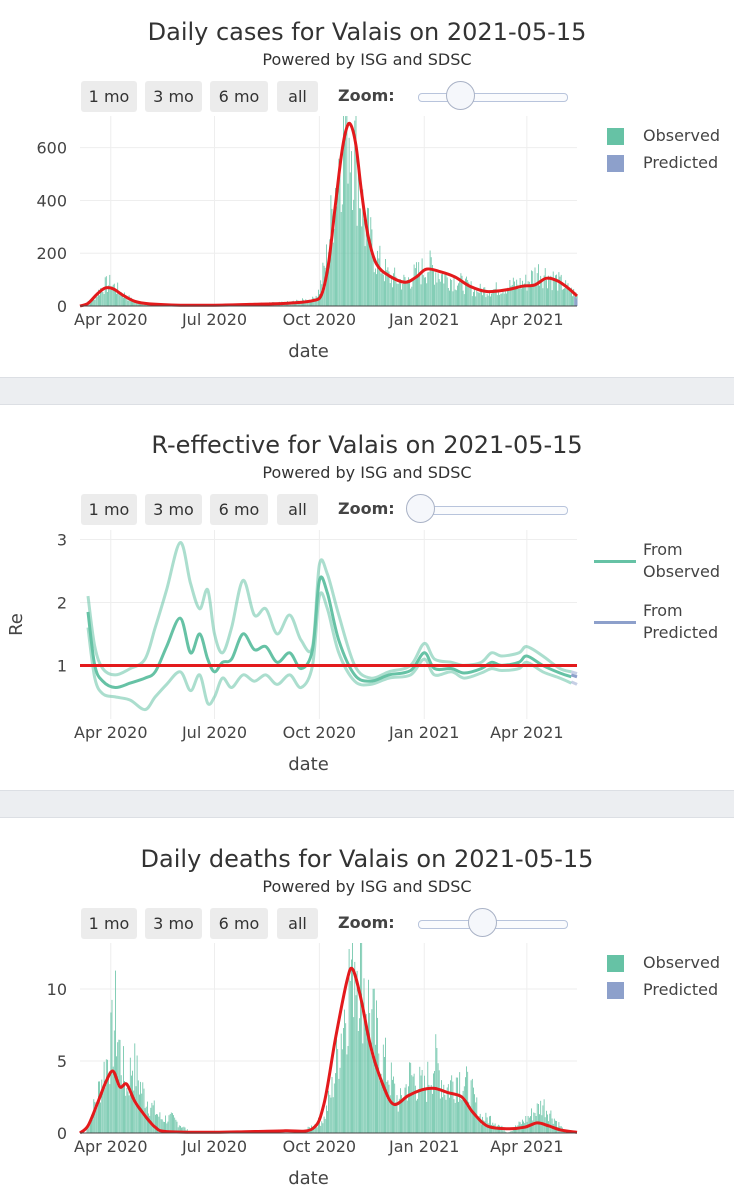 The image size is (734, 1204). What do you see at coordinates (214, 1146) in the screenshot?
I see `x-tick-label: Jul 2020` at bounding box center [214, 1146].